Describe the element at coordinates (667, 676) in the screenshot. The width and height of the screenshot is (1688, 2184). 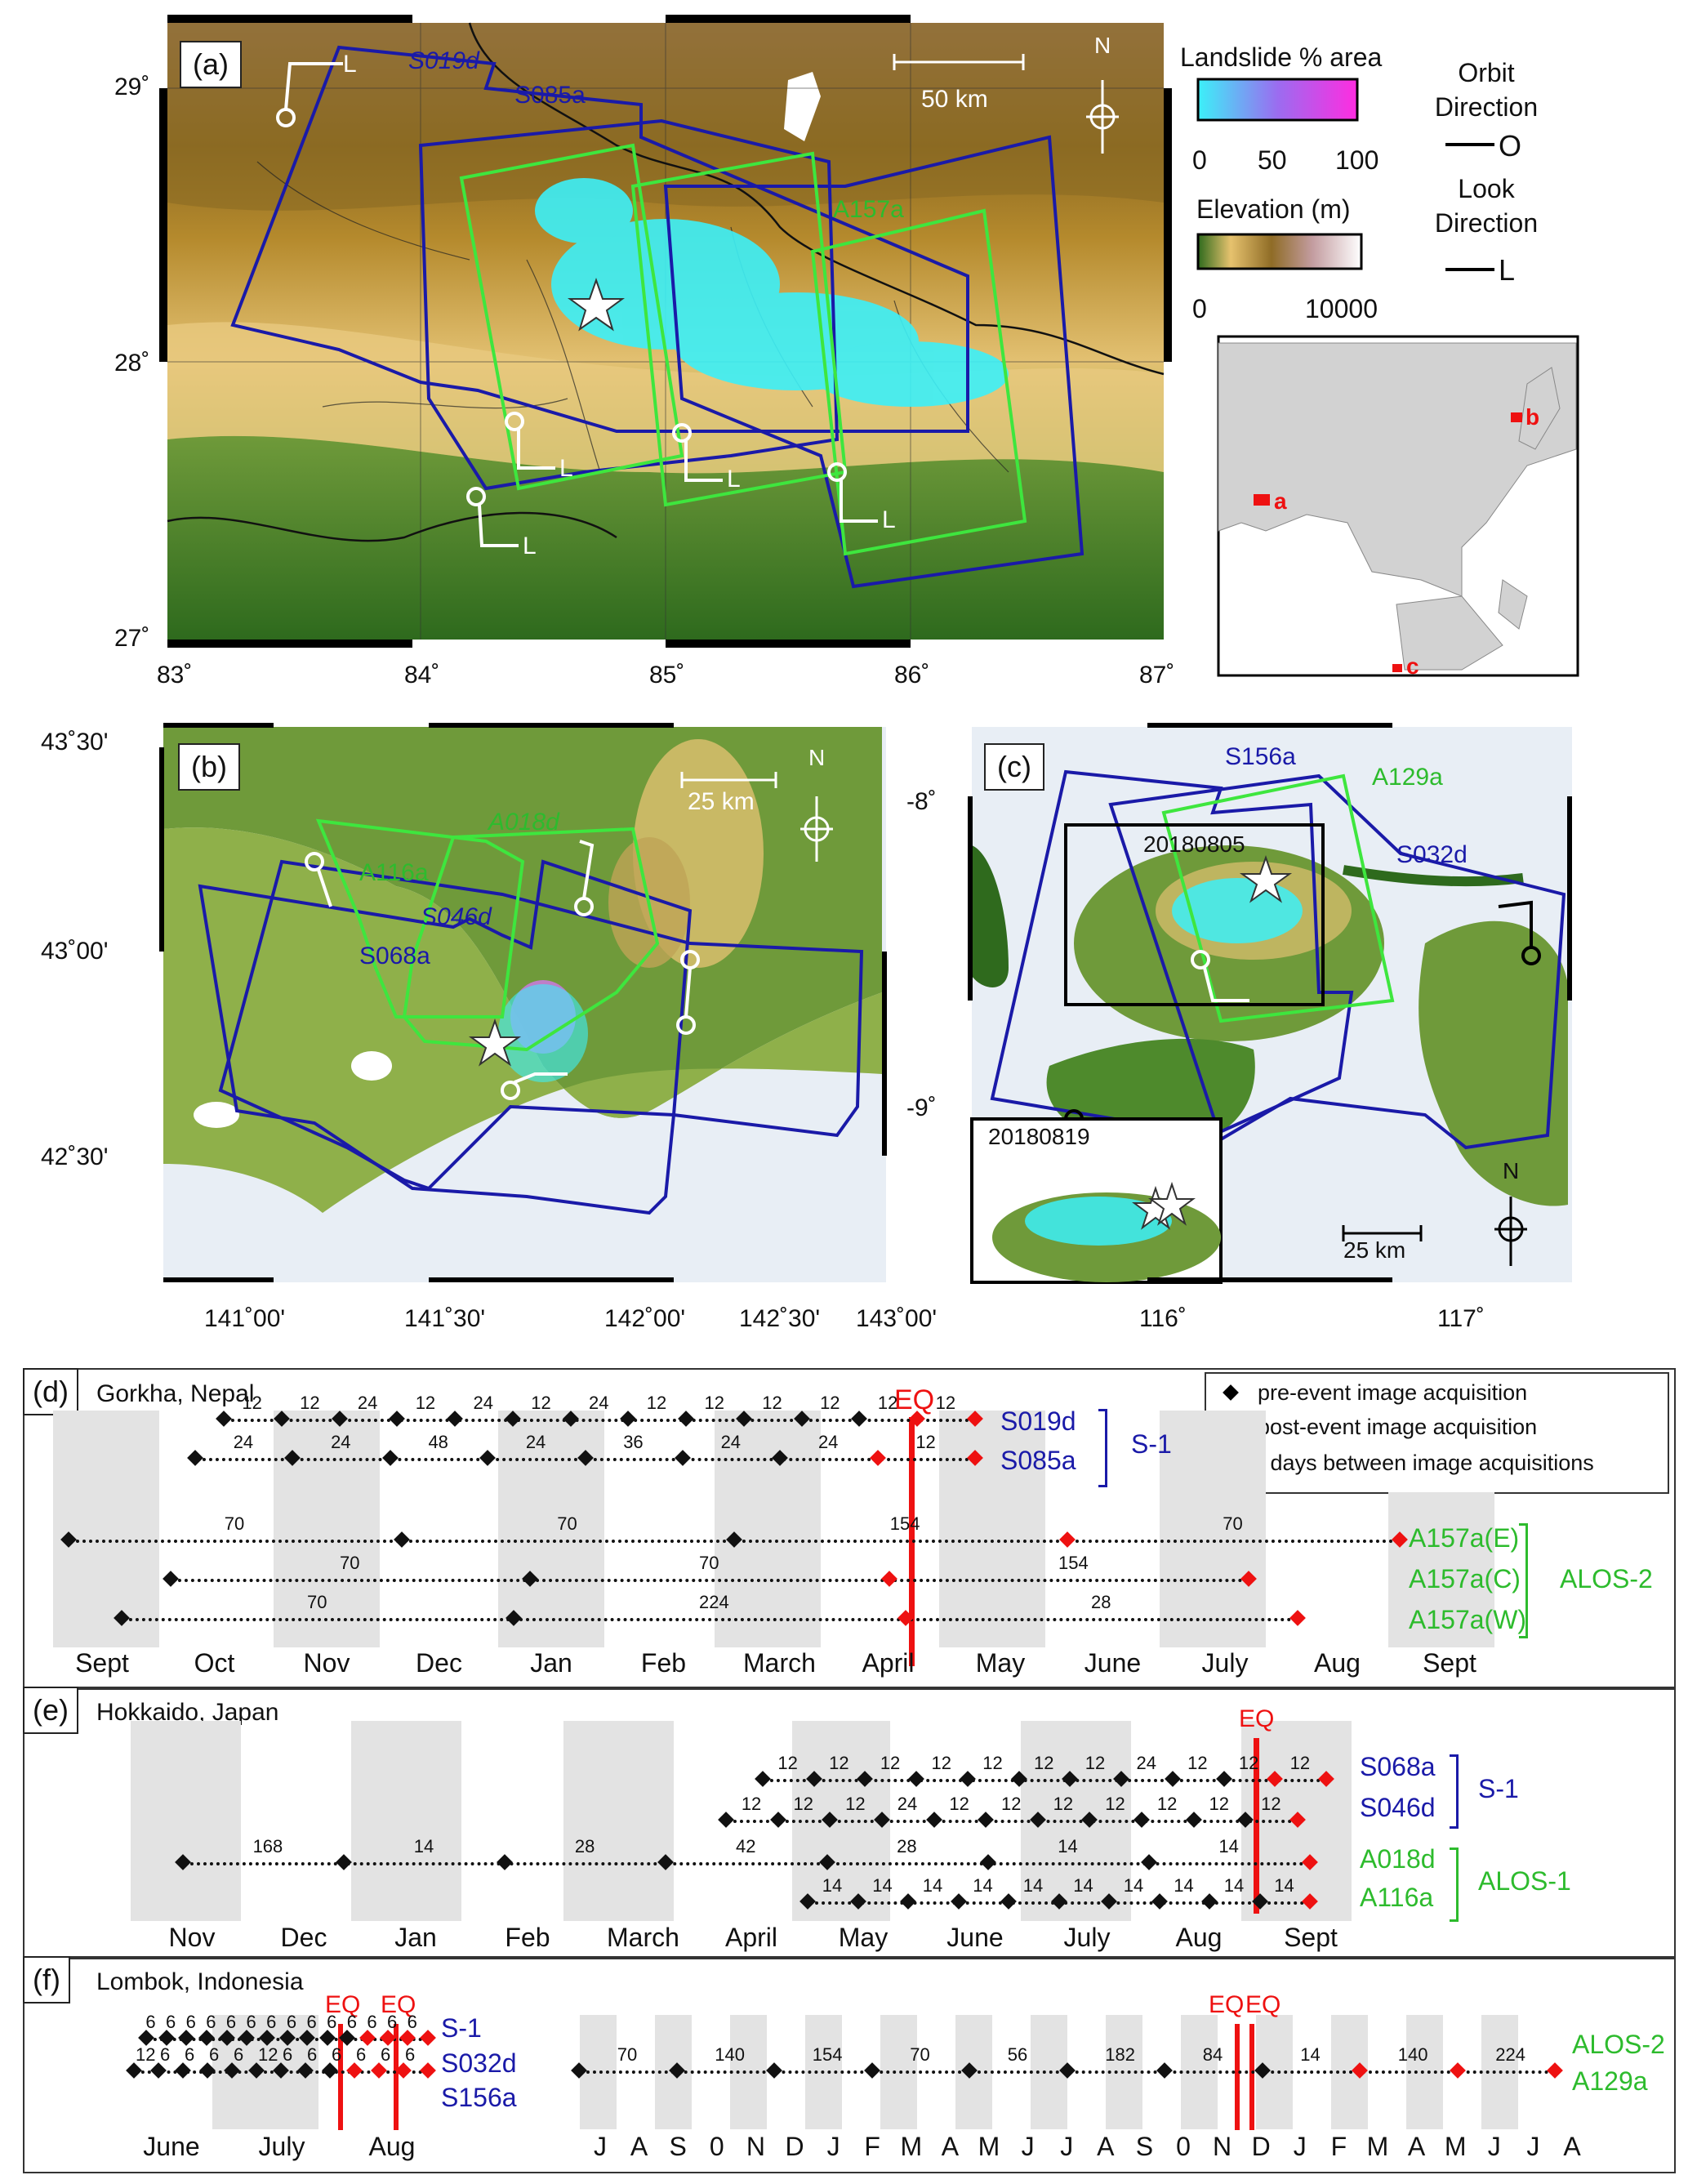
I see `lon-tick: 85˚` at that location.